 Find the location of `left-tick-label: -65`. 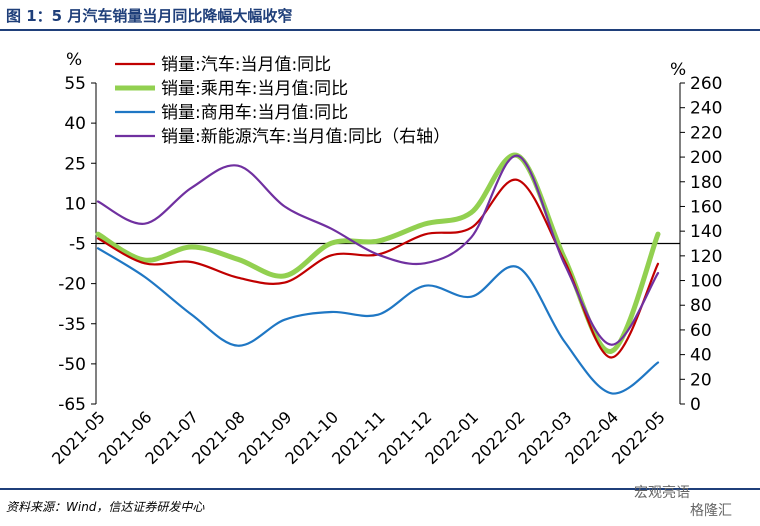

left-tick-label: -65 is located at coordinates (72, 405).